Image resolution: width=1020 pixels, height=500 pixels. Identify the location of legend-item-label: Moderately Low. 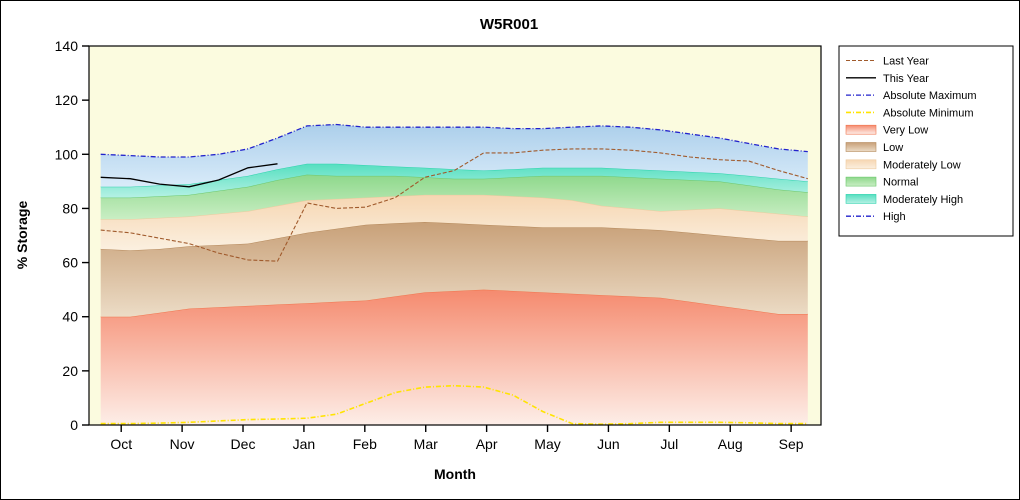
(922, 165).